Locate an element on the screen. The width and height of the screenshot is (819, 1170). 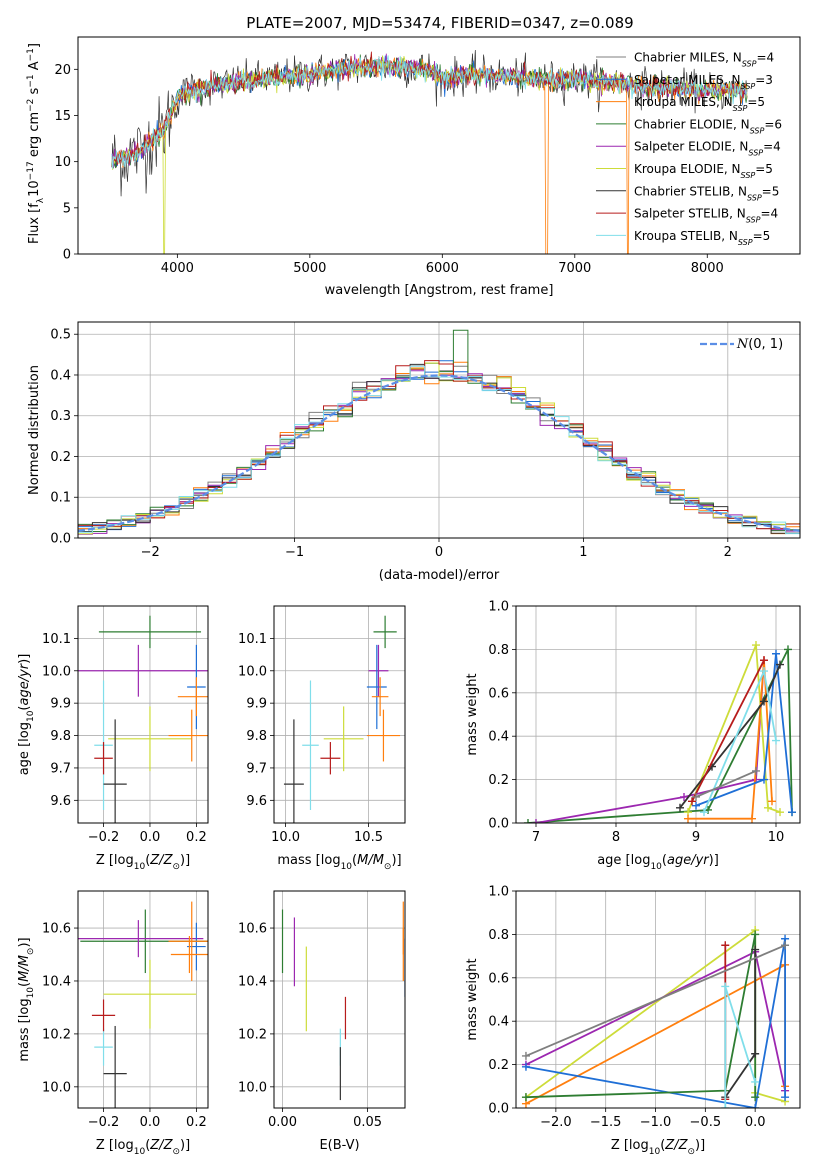
x-tick-label: 10.5 is located at coordinates (368, 837).